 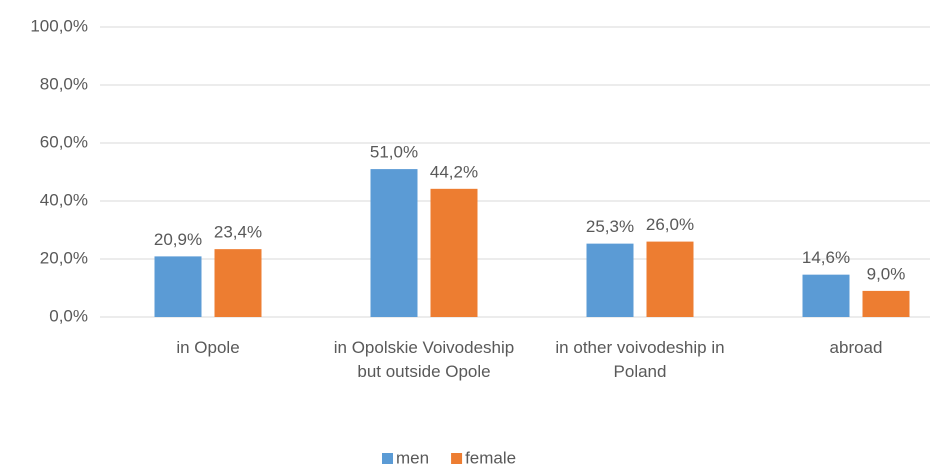 I want to click on y-tick-label: 20,0%, so click(x=64, y=257).